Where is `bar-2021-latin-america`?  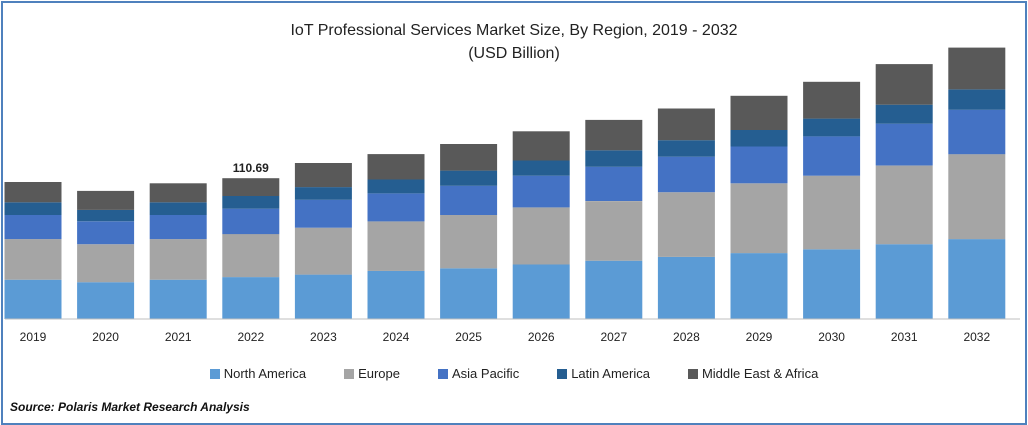
bar-2021-latin-america is located at coordinates (178, 208).